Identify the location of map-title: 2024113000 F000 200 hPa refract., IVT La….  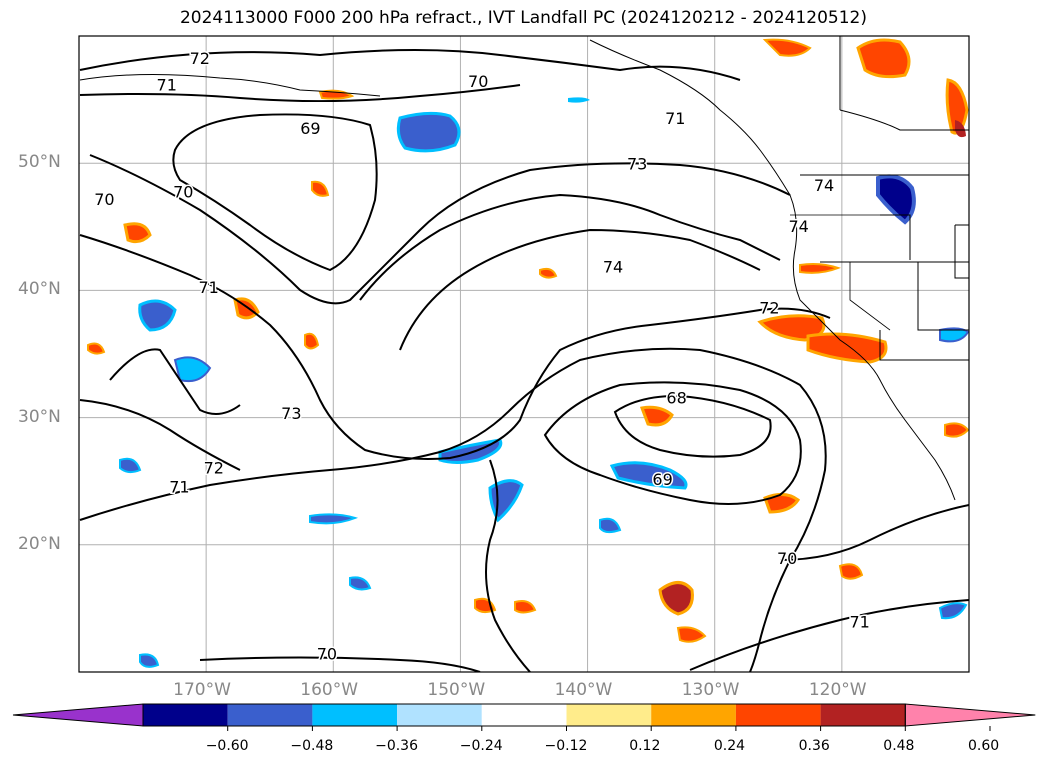
(523, 18).